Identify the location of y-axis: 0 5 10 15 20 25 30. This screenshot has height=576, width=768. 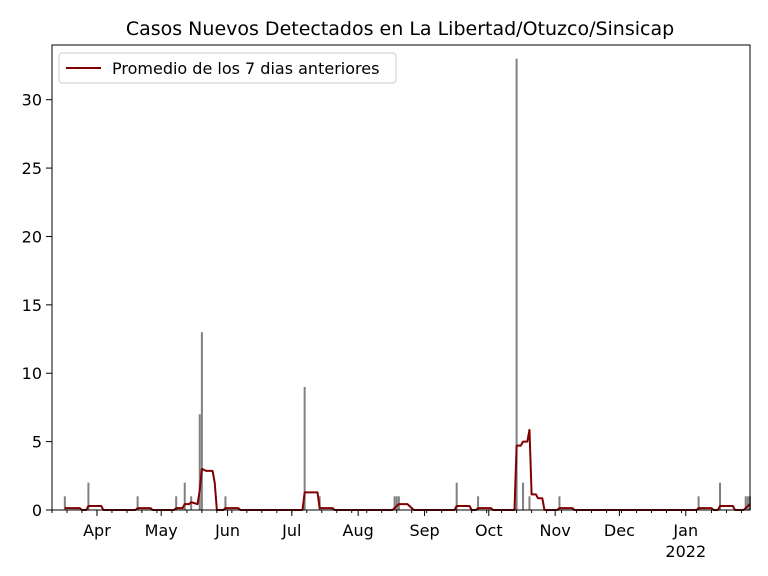
(37, 305).